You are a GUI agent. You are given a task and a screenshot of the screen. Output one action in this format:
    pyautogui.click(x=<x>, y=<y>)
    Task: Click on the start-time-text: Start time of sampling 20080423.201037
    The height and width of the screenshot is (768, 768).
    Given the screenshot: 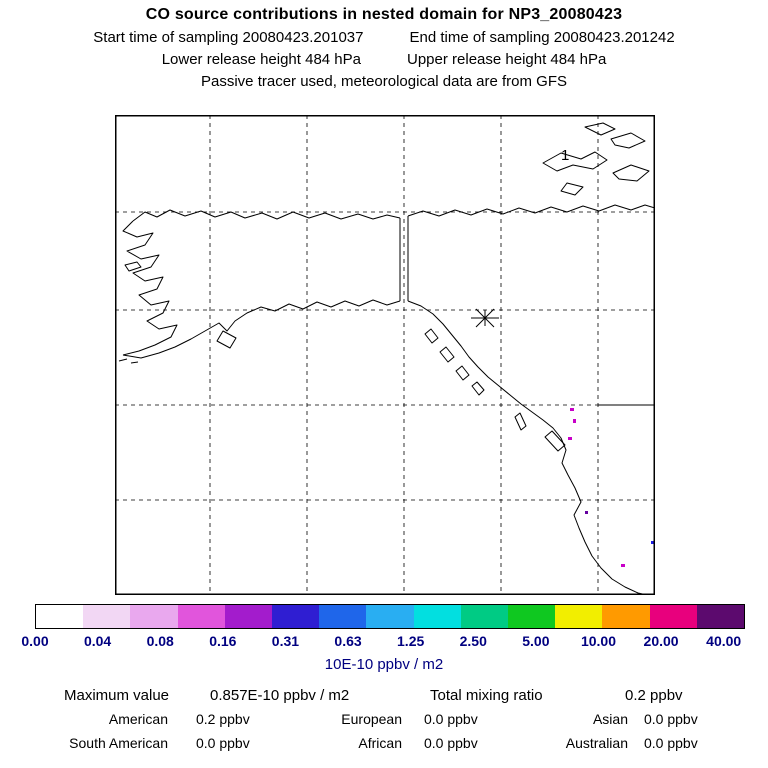 What is the action you would take?
    pyautogui.click(x=228, y=37)
    